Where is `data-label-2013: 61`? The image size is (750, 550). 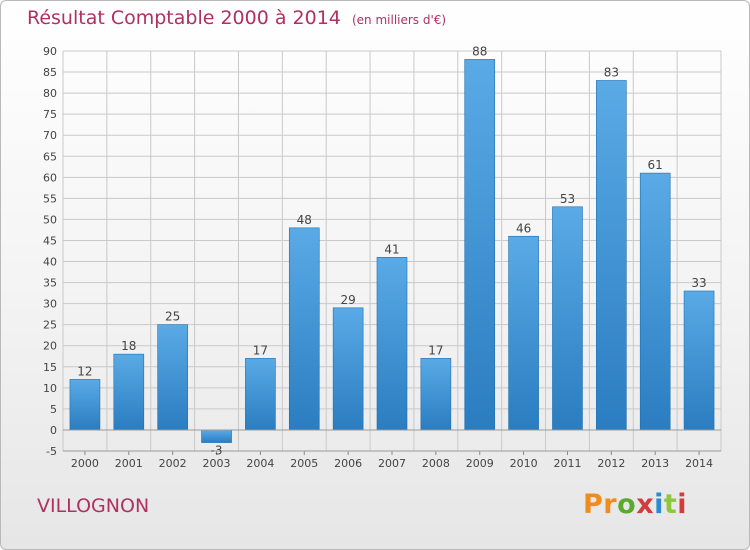
data-label-2013: 61 is located at coordinates (655, 165).